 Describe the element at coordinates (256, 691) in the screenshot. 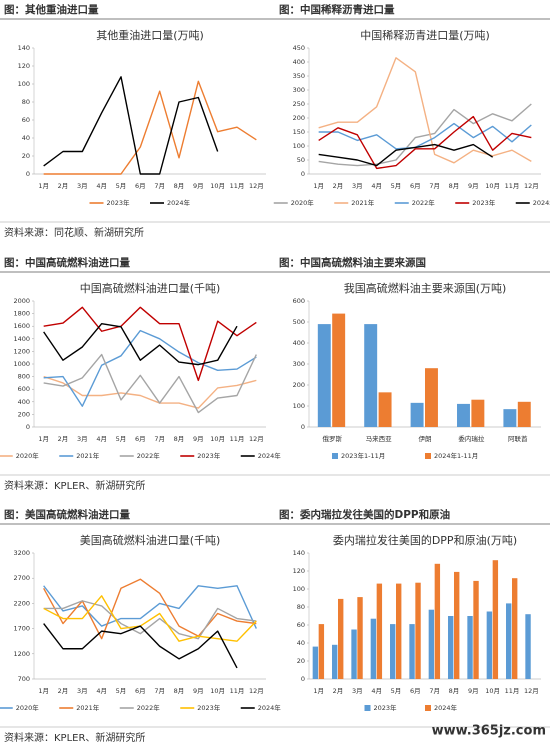

I see `x-tick-label: 12月` at that location.